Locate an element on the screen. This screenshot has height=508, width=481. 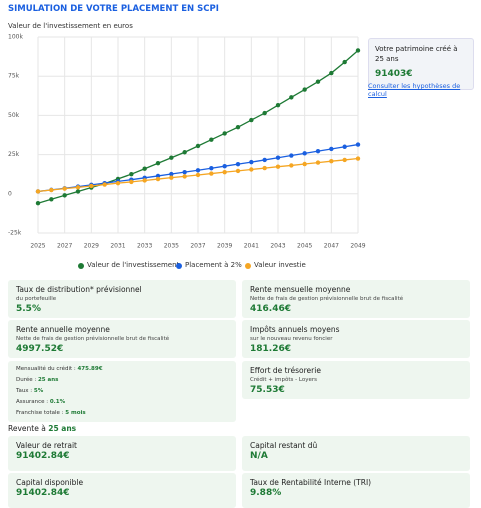
resale-value: 25 ans is located at coordinates (62, 428).